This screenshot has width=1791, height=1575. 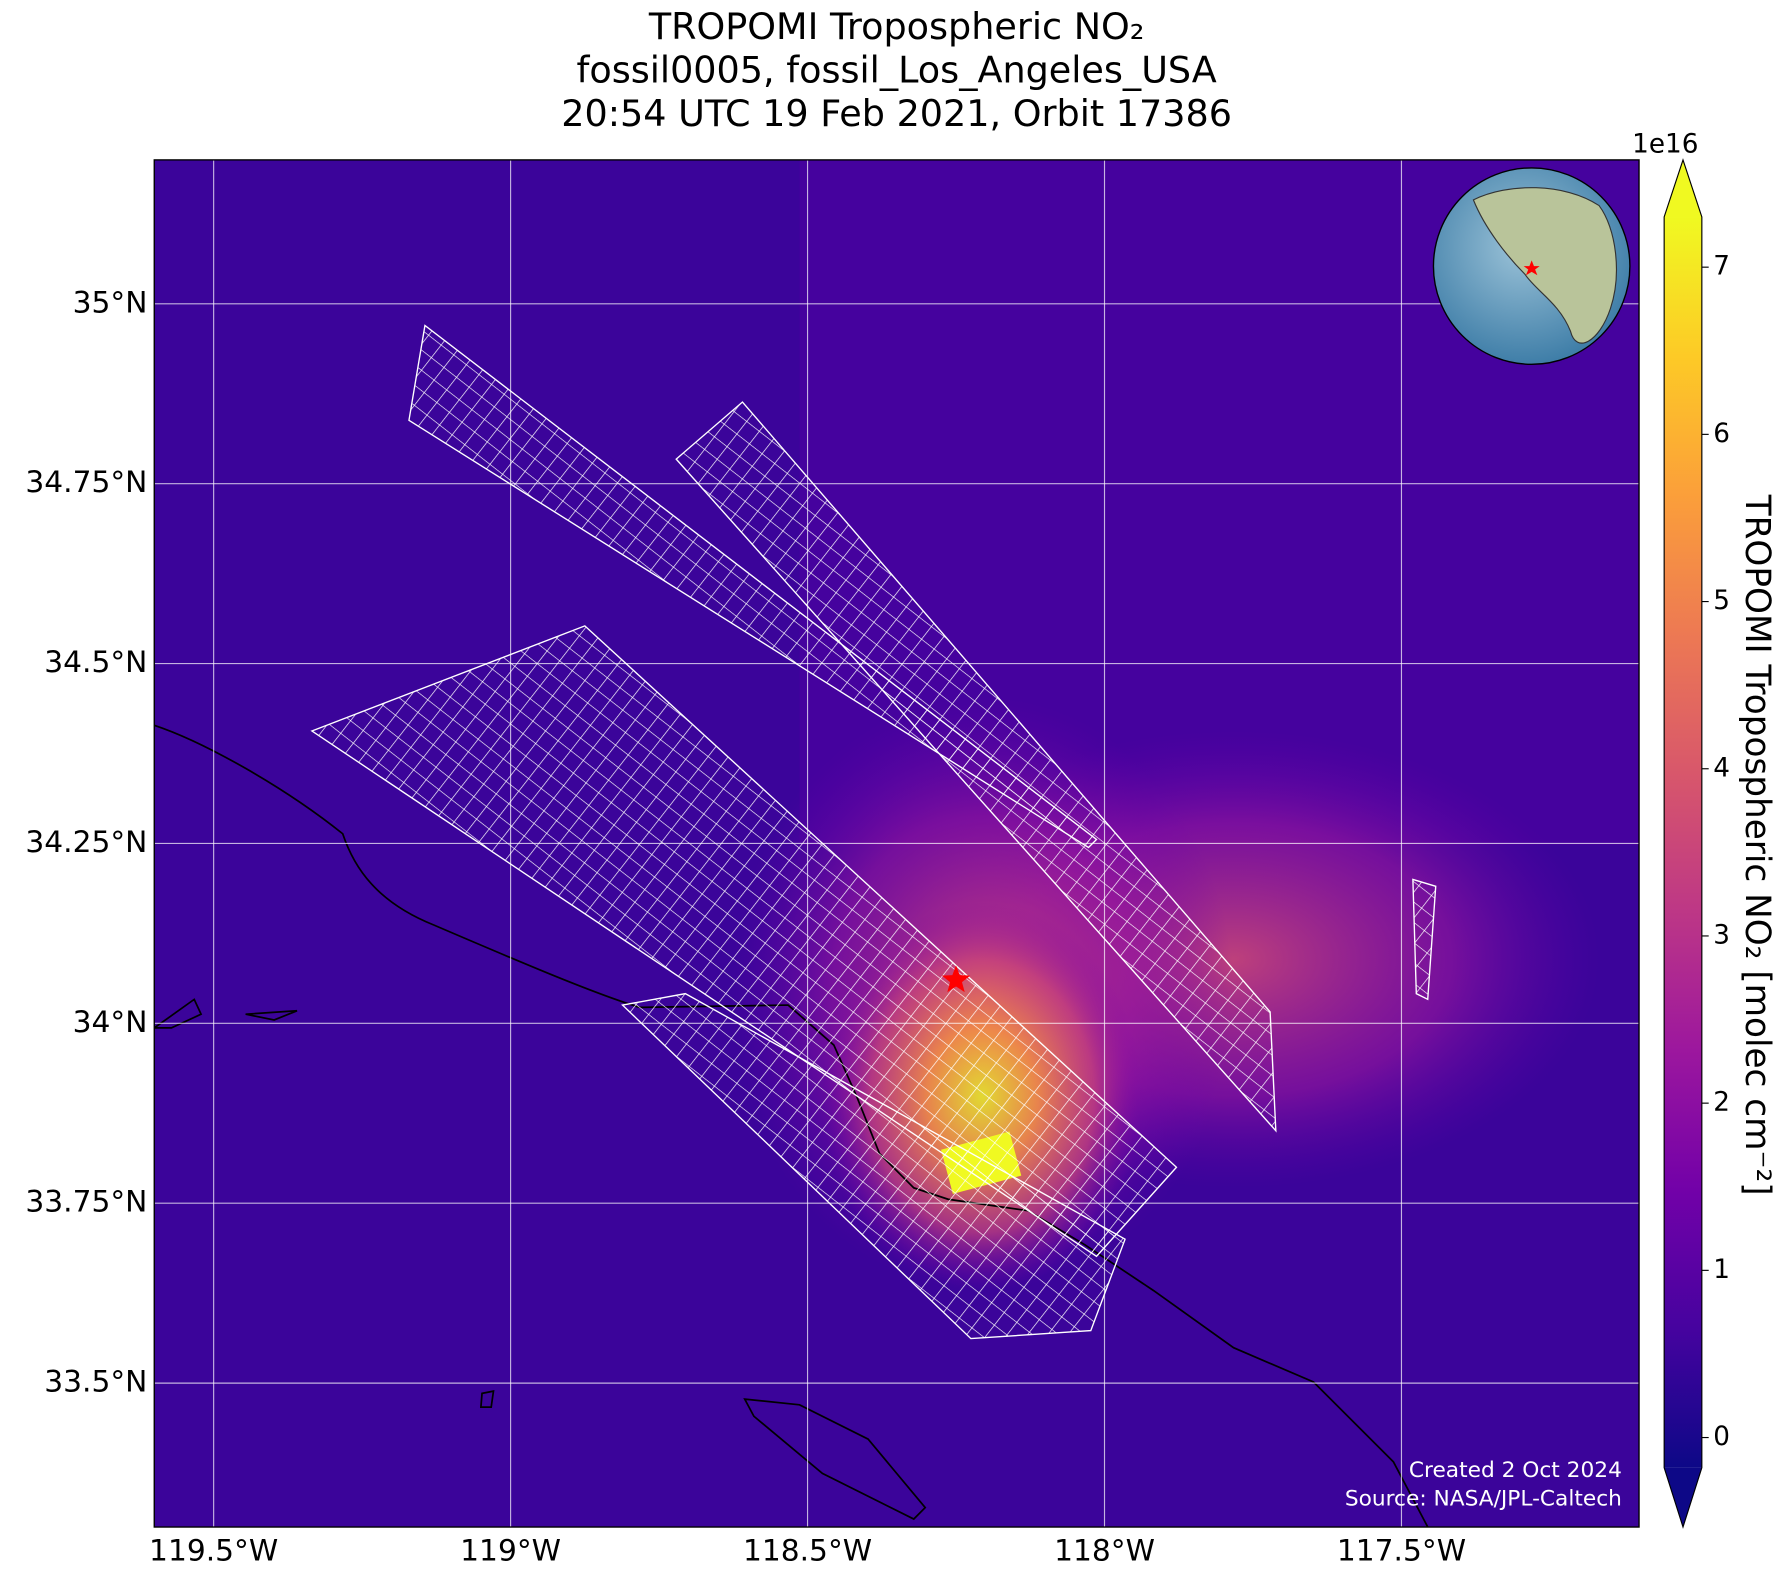 What do you see at coordinates (1104, 1551) in the screenshot?
I see `x-tick-label: 118°W` at bounding box center [1104, 1551].